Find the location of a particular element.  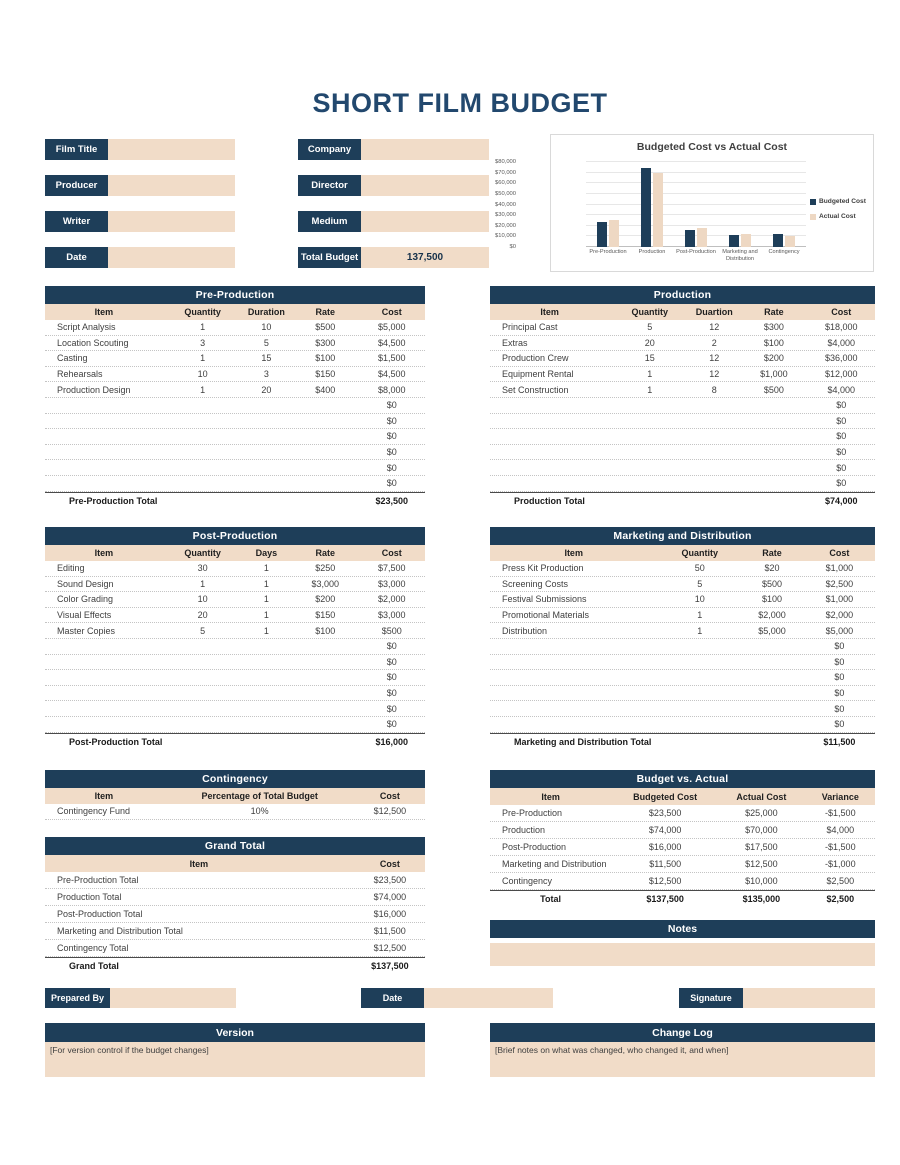

table-cell: $135,000 is located at coordinates (761, 899).